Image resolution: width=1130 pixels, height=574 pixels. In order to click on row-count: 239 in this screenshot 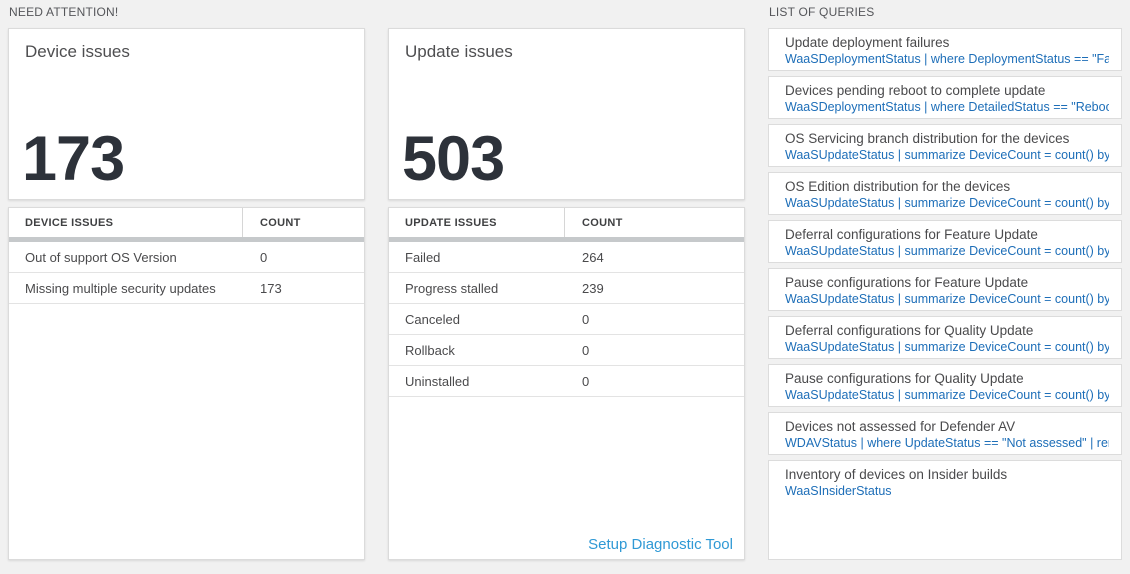, I will do `click(593, 288)`.